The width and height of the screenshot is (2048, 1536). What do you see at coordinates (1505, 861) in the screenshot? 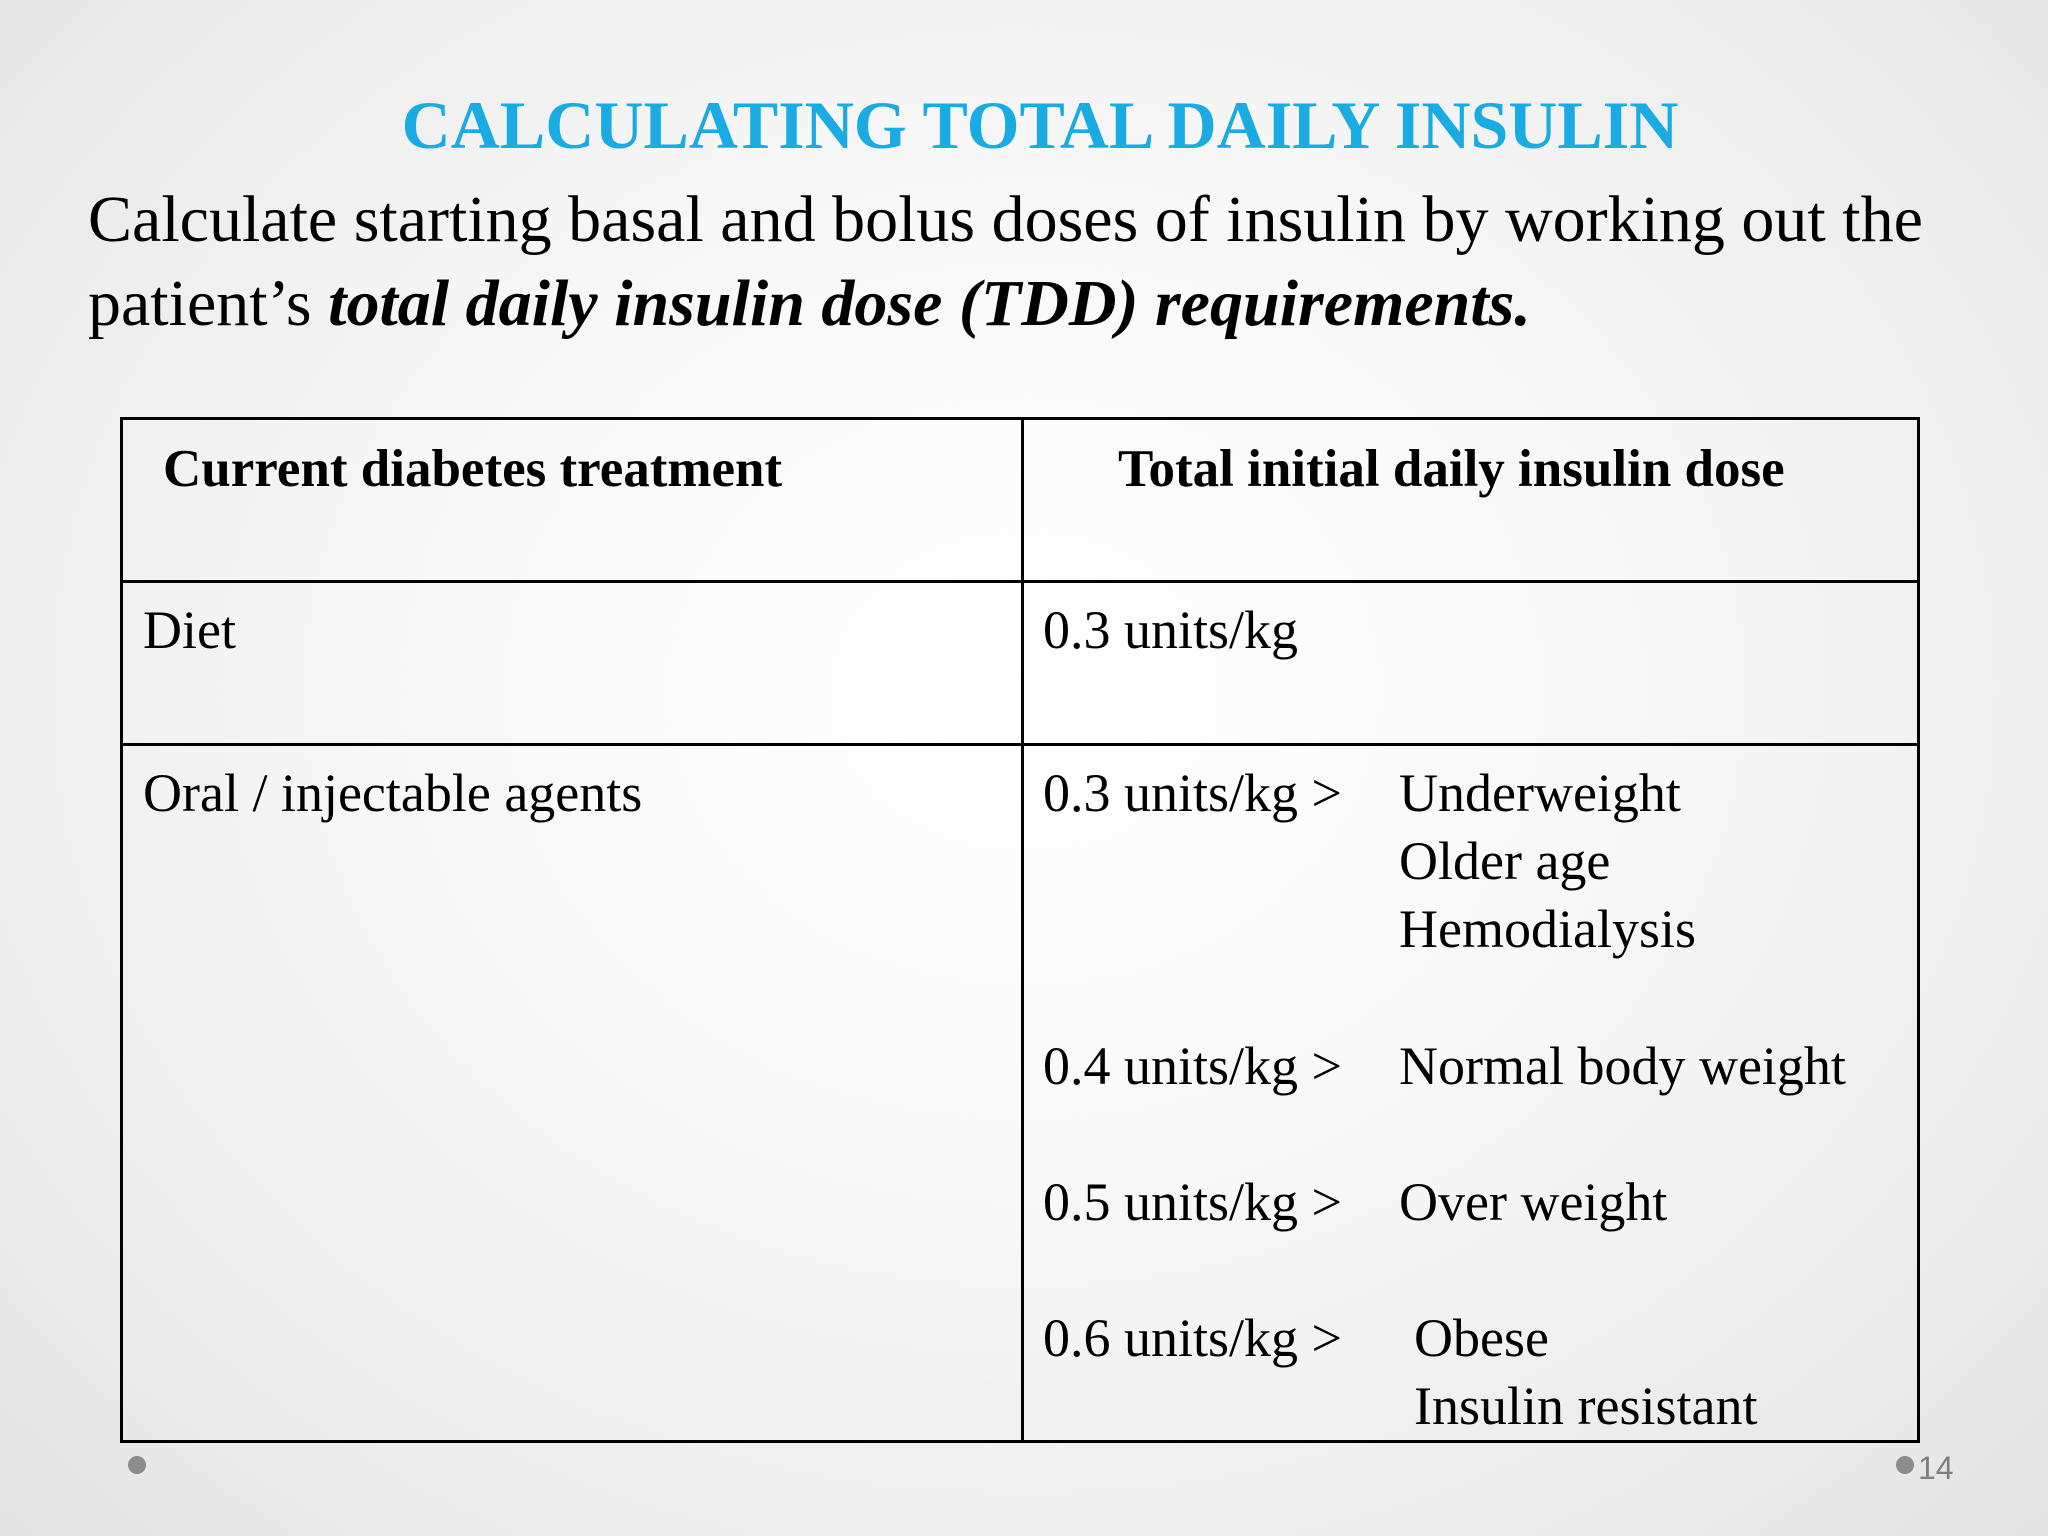
I see `criterion: Older age` at bounding box center [1505, 861].